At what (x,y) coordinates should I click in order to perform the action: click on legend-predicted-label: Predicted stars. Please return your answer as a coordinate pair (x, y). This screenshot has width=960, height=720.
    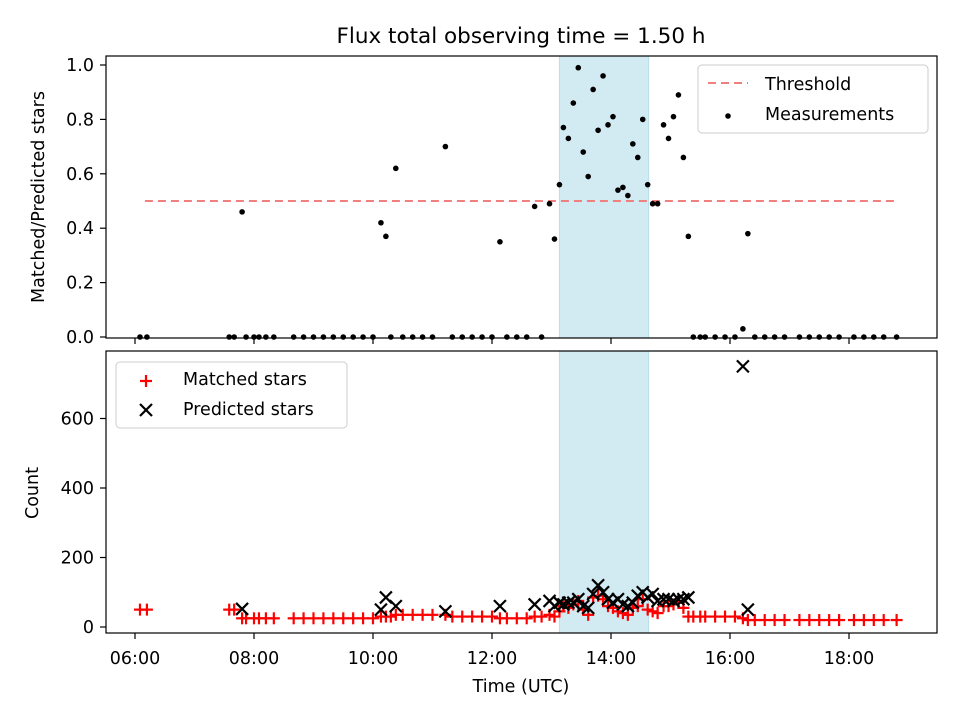
    Looking at the image, I should click on (248, 410).